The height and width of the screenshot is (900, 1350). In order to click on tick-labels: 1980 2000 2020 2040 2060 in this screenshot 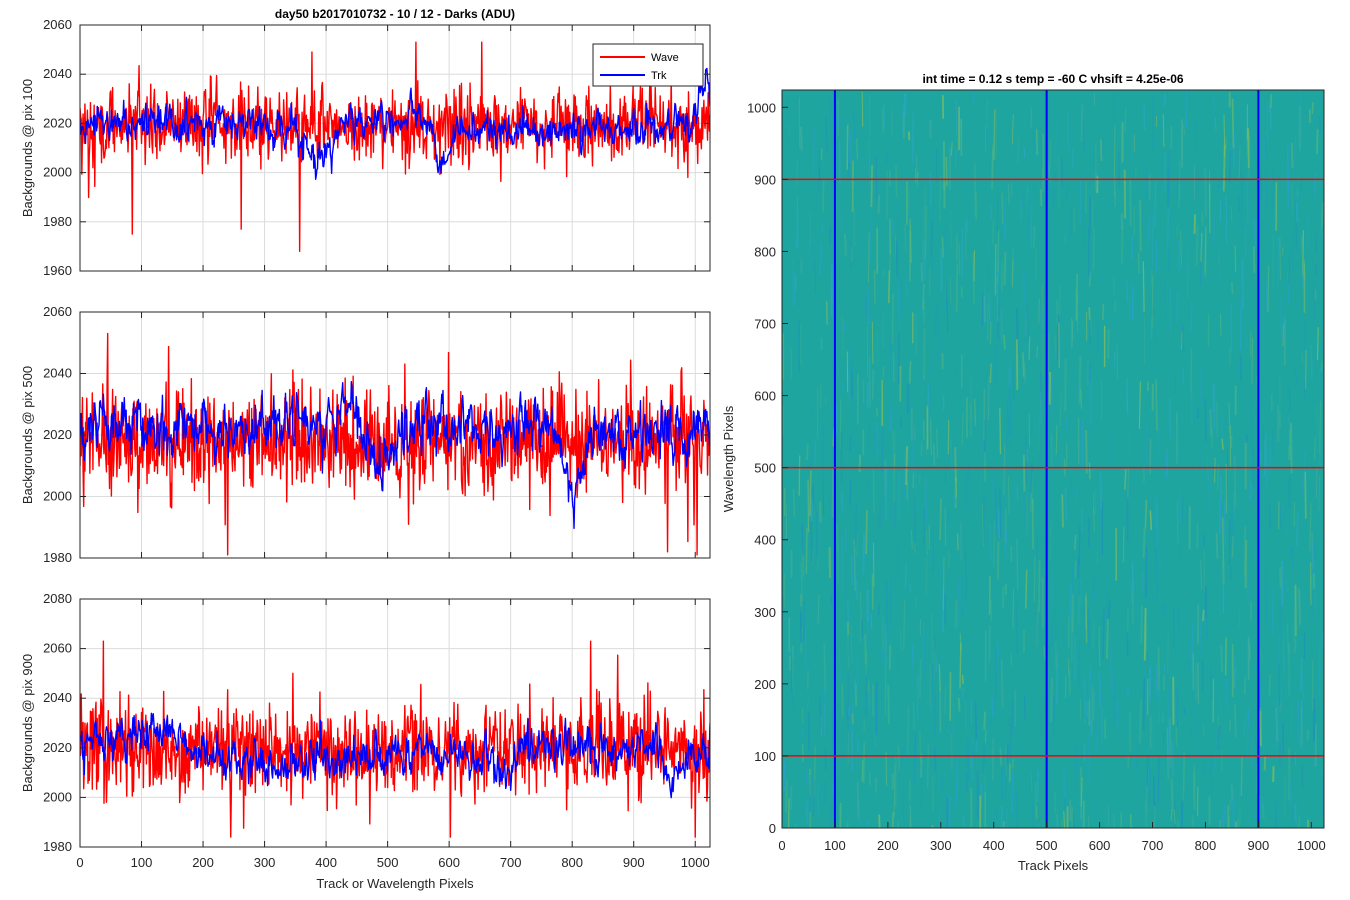, I will do `click(57, 434)`.